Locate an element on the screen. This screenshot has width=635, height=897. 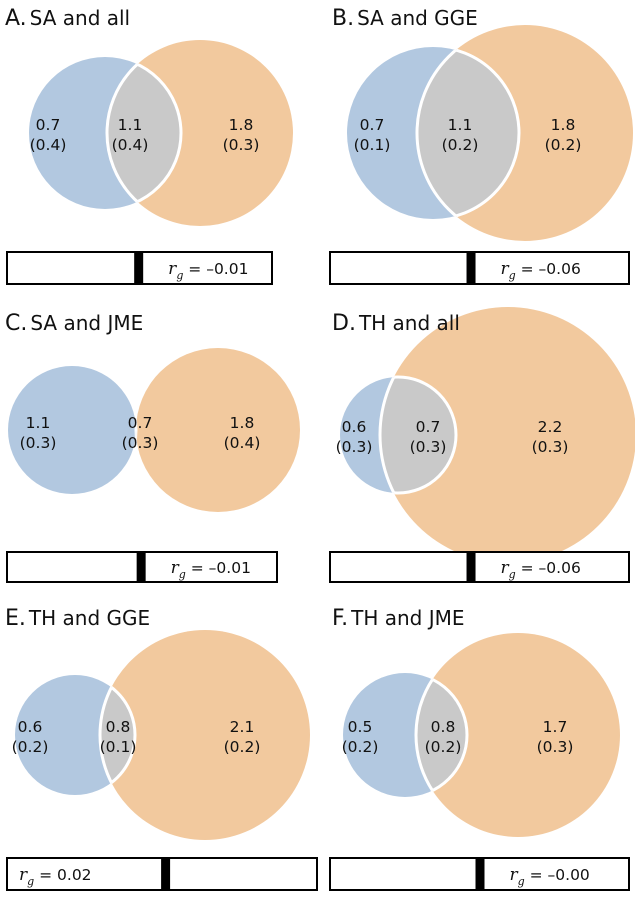
panel-title-text: TH and JME is located at coordinates (407, 618).